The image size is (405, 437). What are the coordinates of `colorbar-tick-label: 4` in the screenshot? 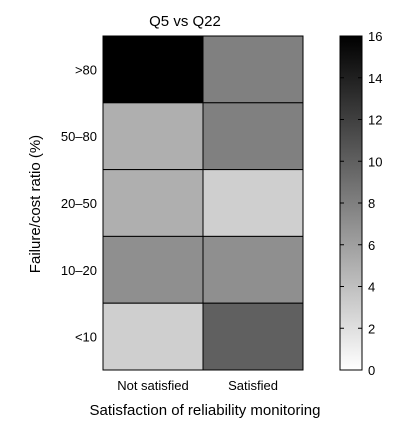 It's located at (371, 287).